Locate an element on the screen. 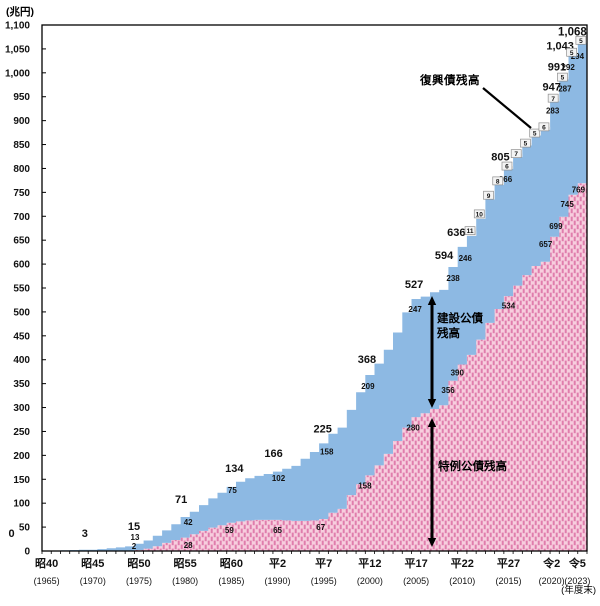 This screenshot has height=606, width=600. x-axis-era-label: 平7 is located at coordinates (323, 563).